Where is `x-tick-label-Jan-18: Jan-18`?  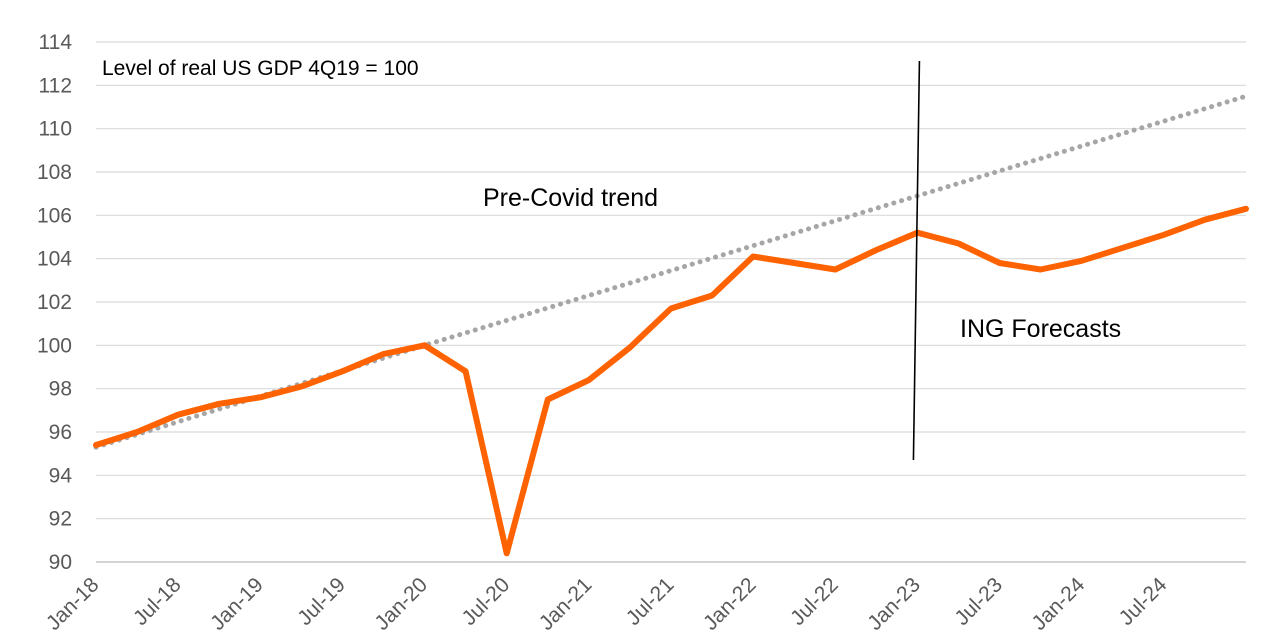
x-tick-label-Jan-18: Jan-18 is located at coordinates (73, 604).